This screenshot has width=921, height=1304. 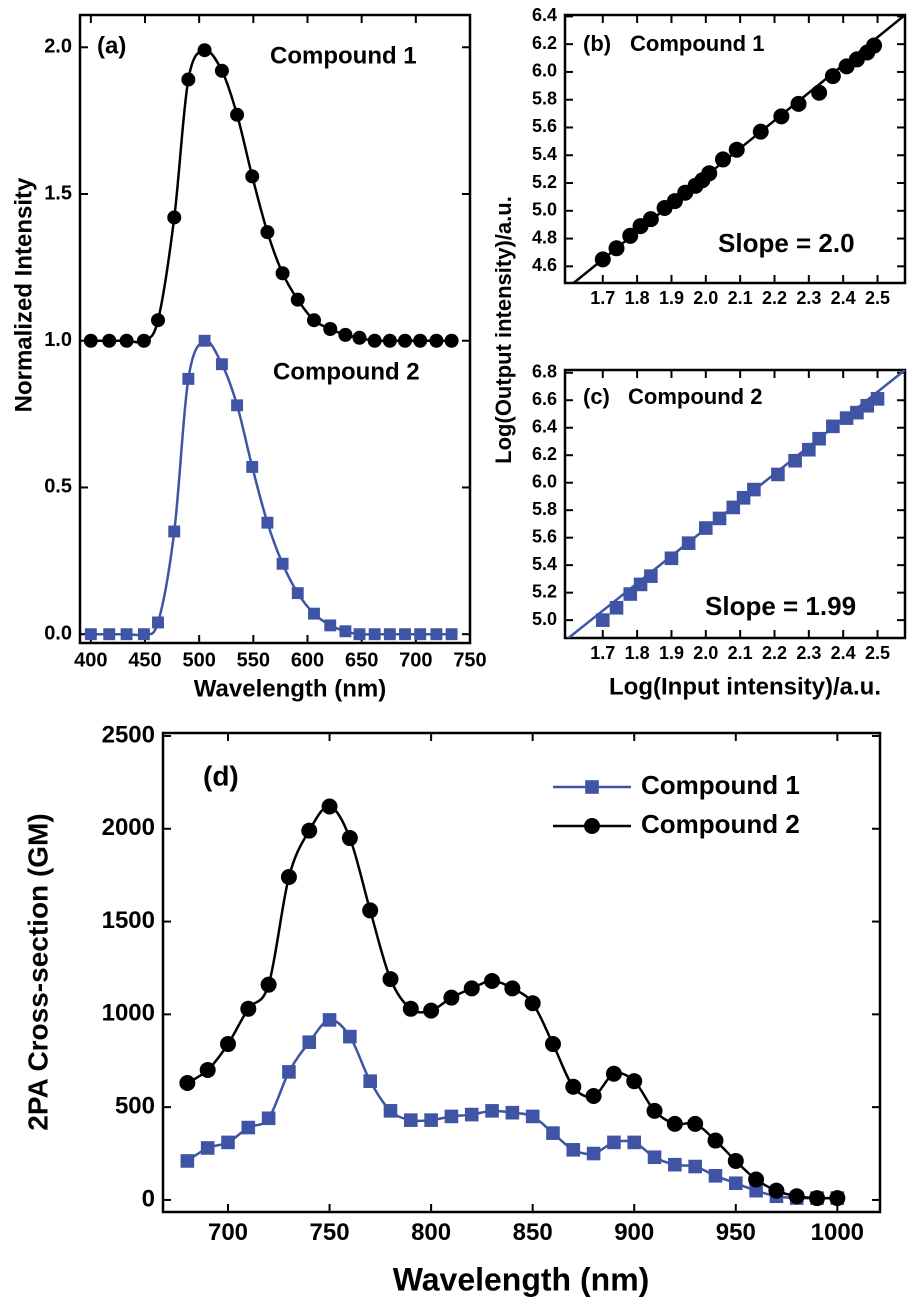 What do you see at coordinates (90, 660) in the screenshot?
I see `x-tick-label: 400` at bounding box center [90, 660].